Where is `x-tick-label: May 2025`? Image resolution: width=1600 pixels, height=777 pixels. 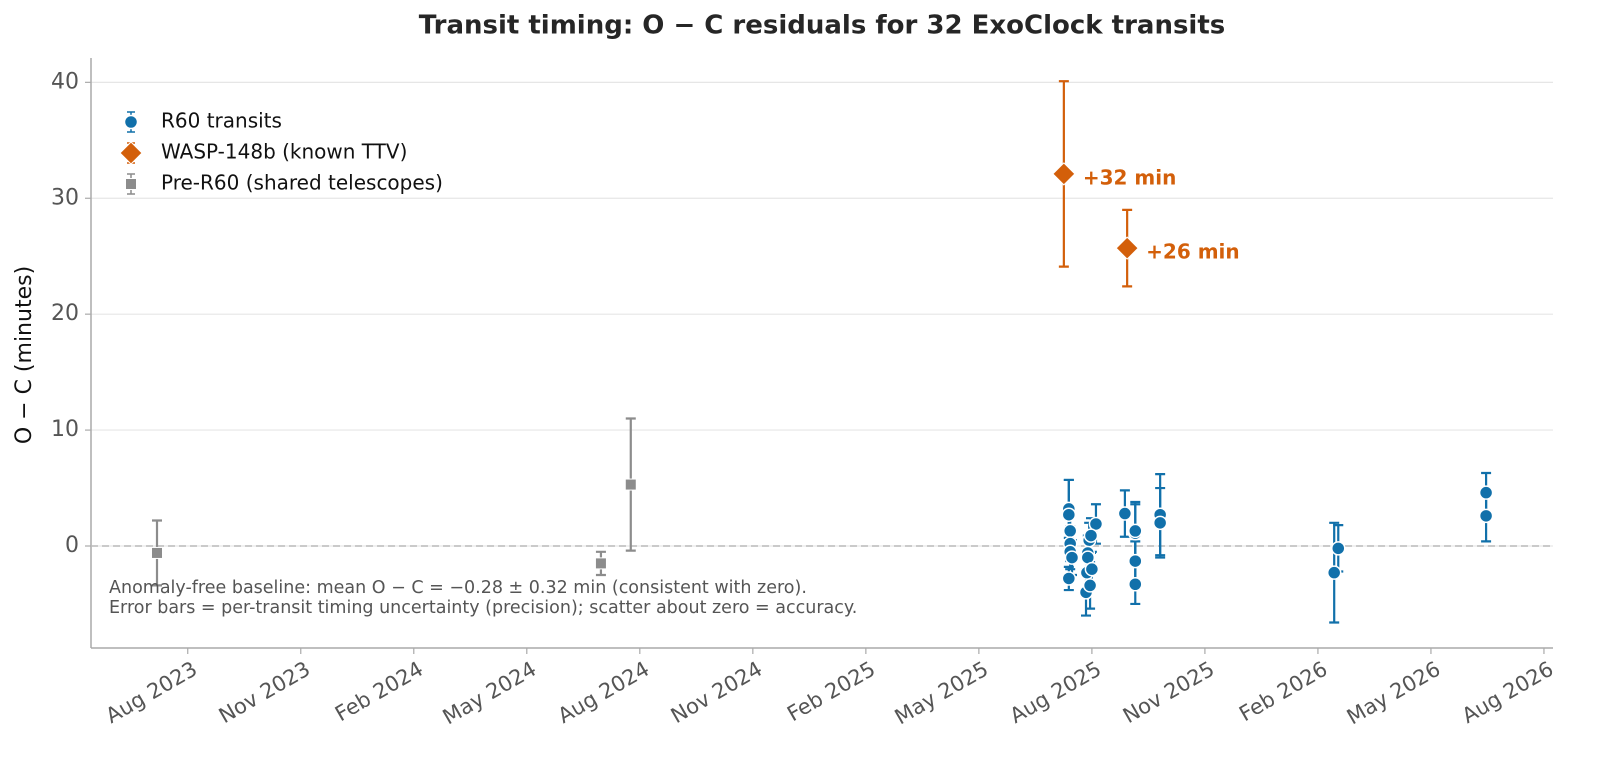
x-tick-label: May 2025 is located at coordinates (942, 693).